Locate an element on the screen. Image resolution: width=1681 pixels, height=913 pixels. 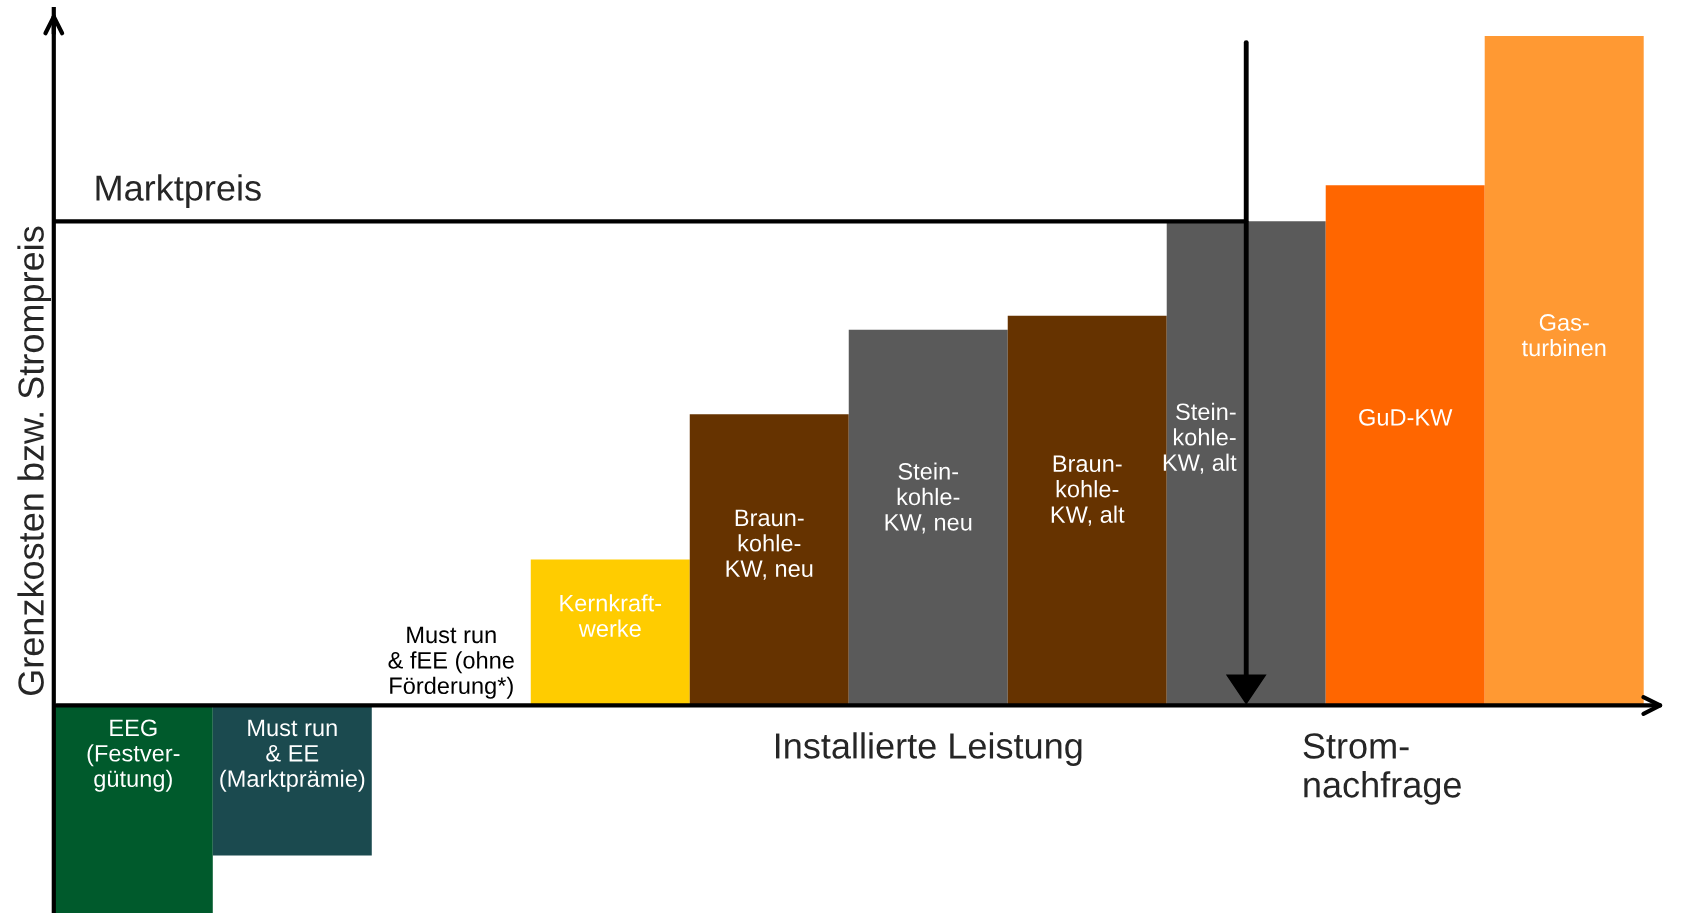
x-tick-label: Braun- kohle- KW, alt is located at coordinates (1088, 490).